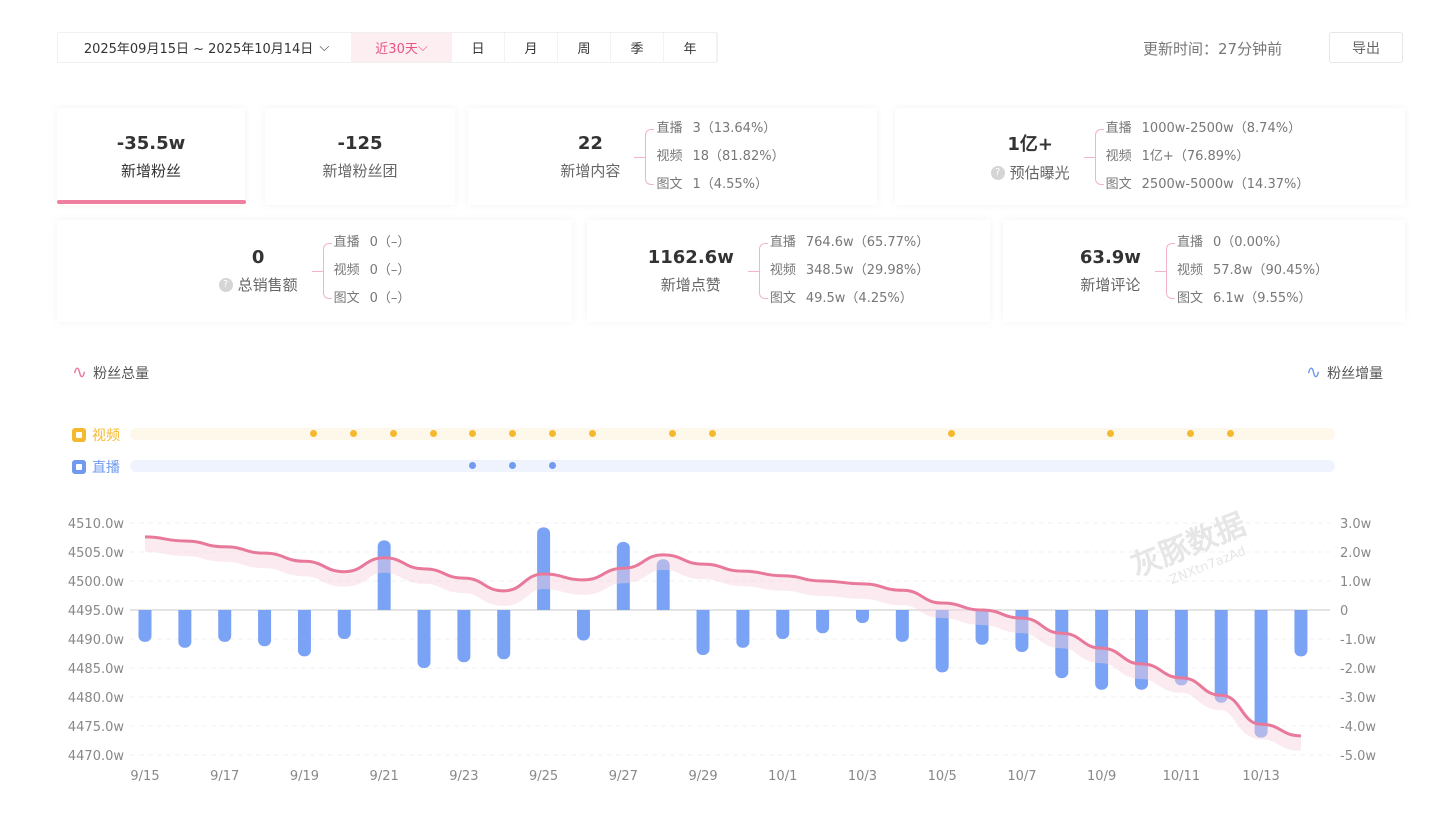  What do you see at coordinates (1358, 698) in the screenshot?
I see `right-axis-tick: -3.0w` at bounding box center [1358, 698].